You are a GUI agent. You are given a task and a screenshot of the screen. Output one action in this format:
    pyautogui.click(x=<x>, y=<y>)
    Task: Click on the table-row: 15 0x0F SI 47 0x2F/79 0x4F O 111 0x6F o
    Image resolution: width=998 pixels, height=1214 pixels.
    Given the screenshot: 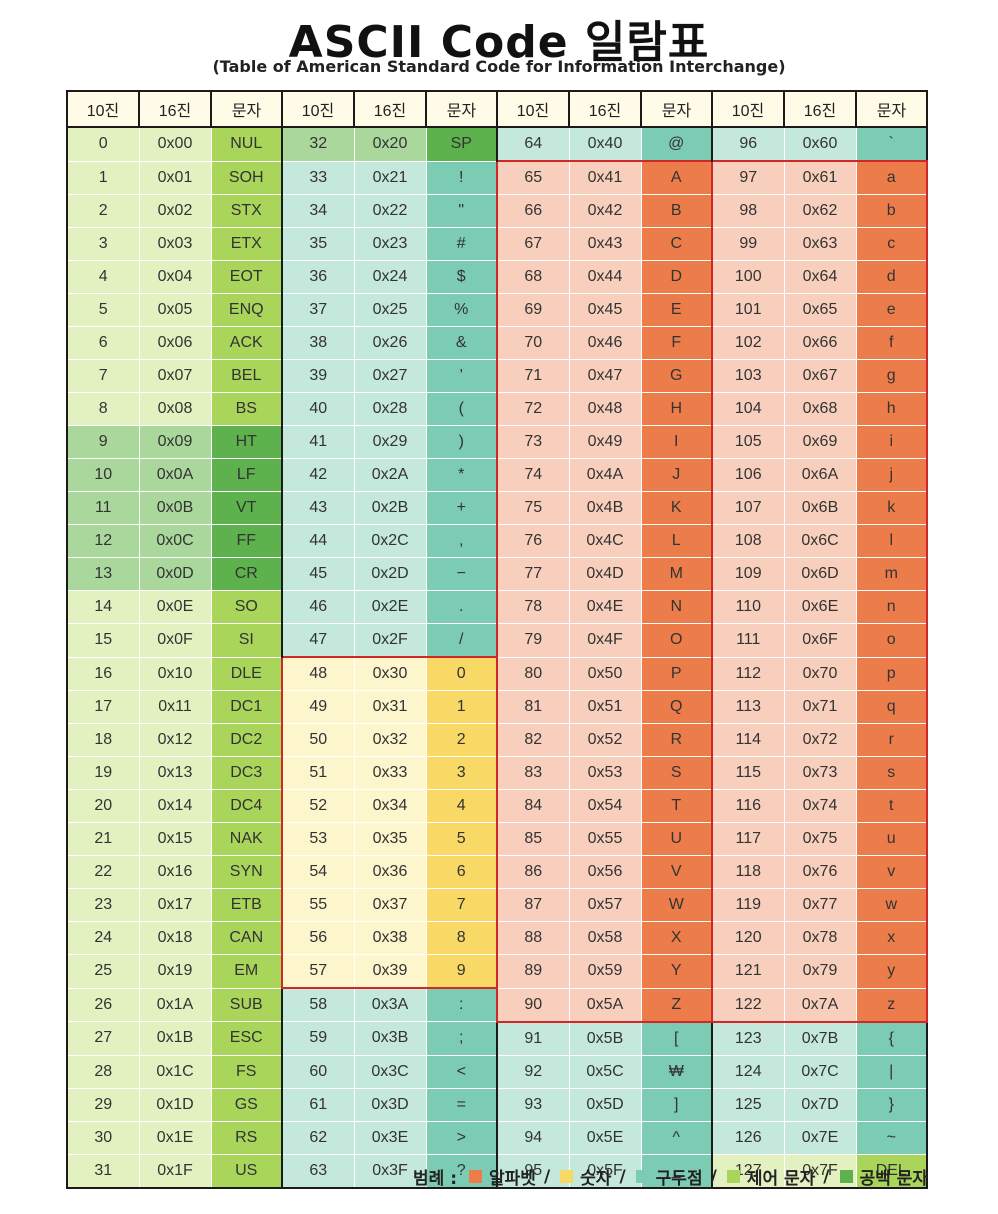 What is the action you would take?
    pyautogui.click(x=497, y=640)
    